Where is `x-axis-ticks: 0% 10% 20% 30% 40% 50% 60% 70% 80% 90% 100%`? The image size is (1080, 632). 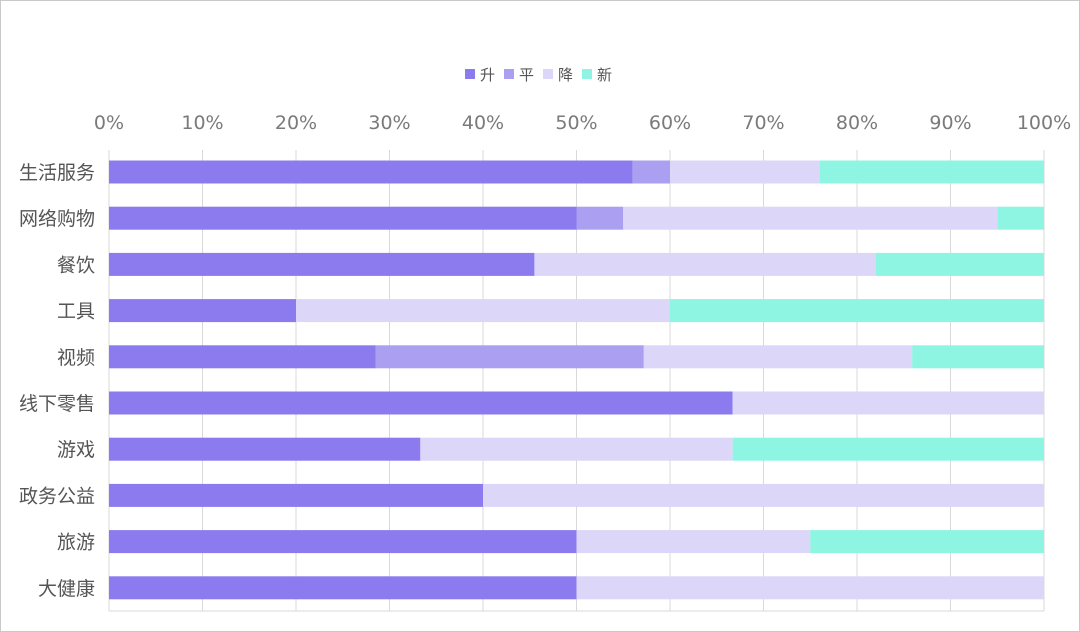 x-axis-ticks: 0% 10% 20% 30% 40% 50% 60% 70% 80% 90% 100% is located at coordinates (582, 123).